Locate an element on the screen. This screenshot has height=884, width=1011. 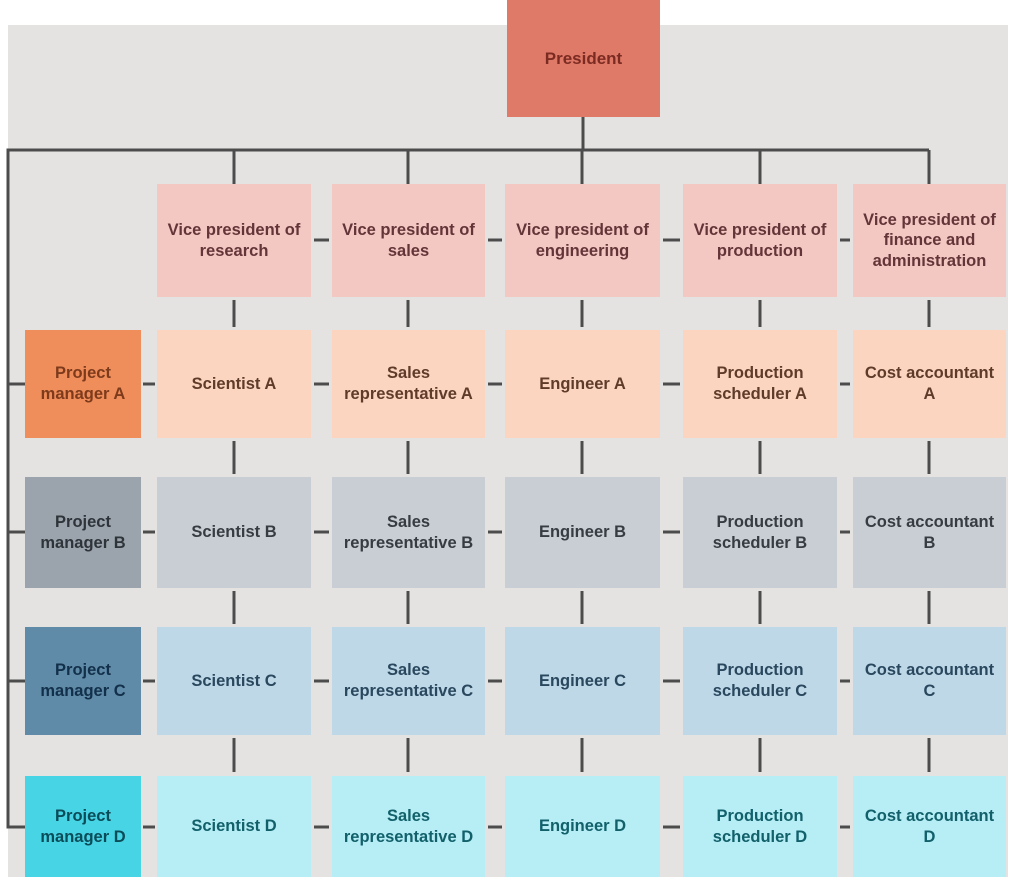
cell-sales-representative-c: Sales representative C is located at coordinates (408, 681).